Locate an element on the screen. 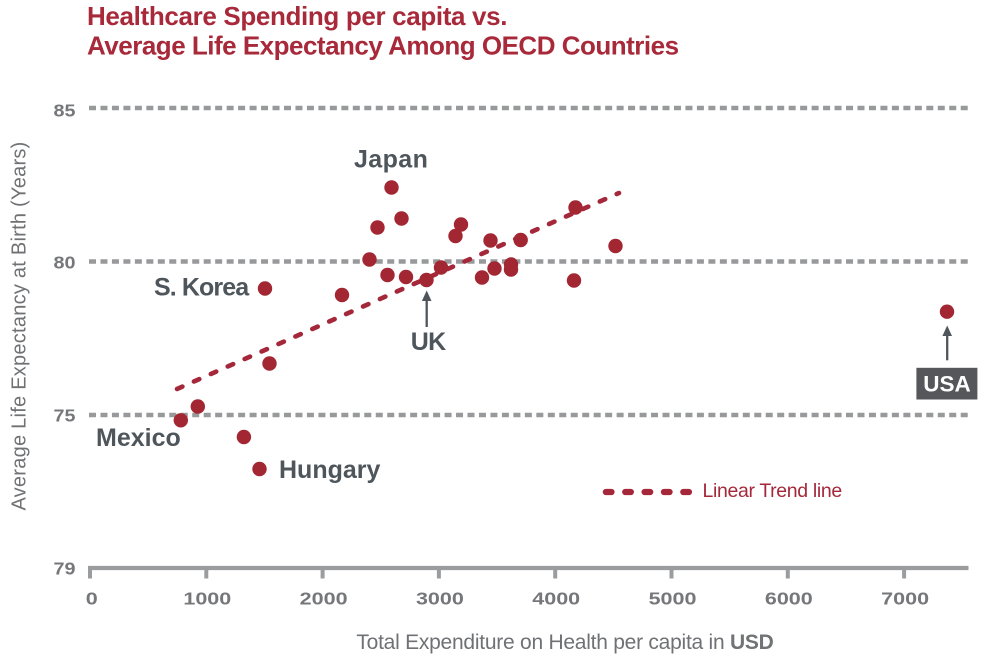 This screenshot has height=662, width=998. svg-text: 4000 is located at coordinates (556, 599).